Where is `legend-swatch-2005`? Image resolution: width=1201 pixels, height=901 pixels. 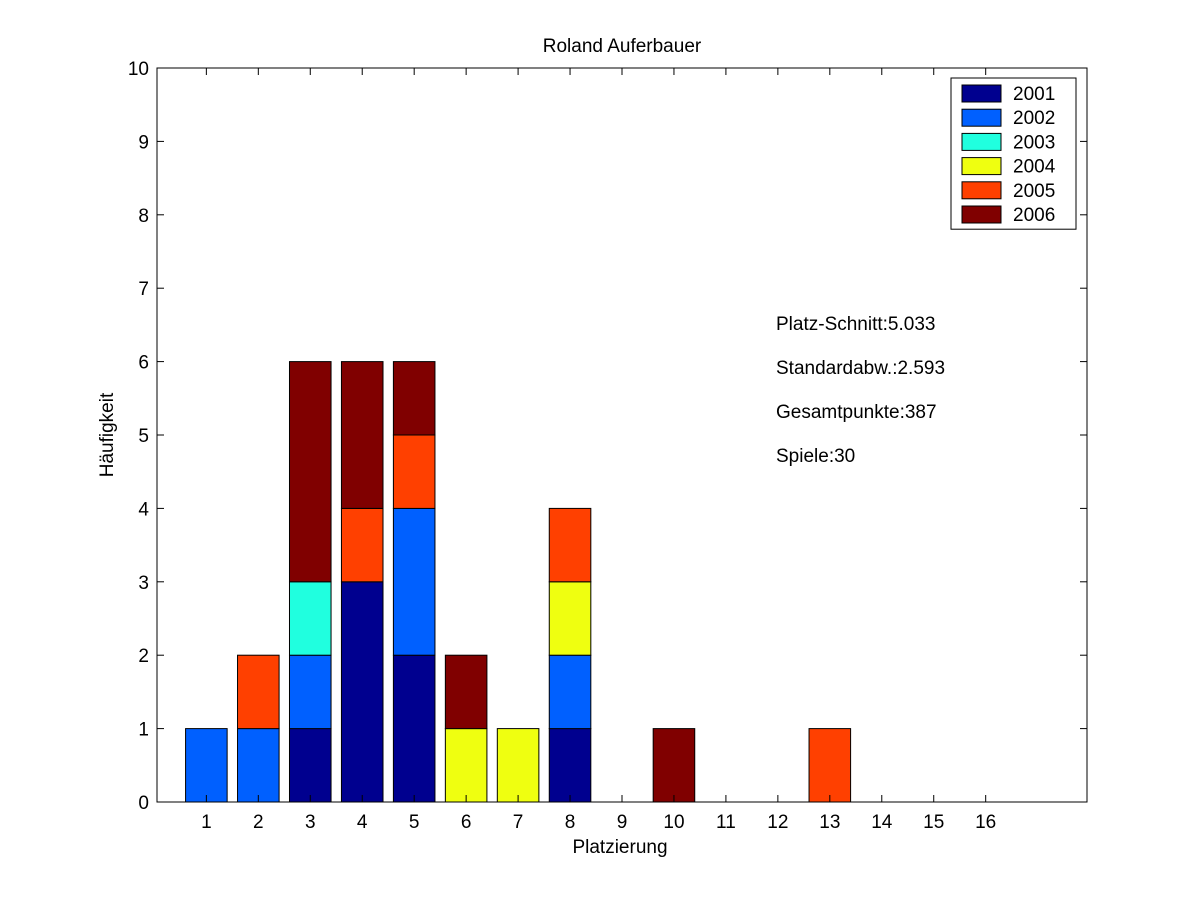
legend-swatch-2005 is located at coordinates (981, 190).